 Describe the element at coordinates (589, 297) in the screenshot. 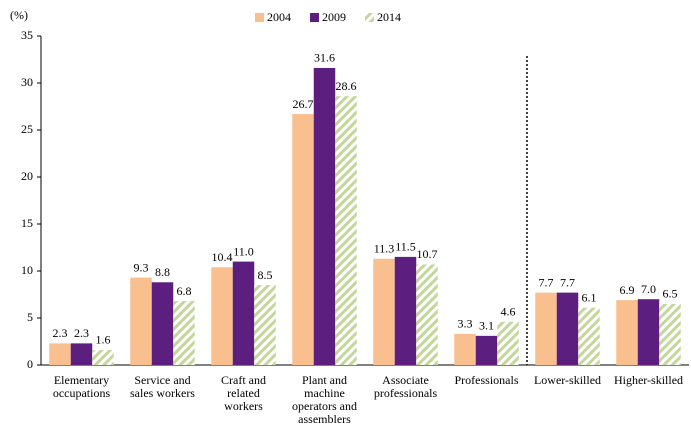

I see `value-label: 6.1` at that location.